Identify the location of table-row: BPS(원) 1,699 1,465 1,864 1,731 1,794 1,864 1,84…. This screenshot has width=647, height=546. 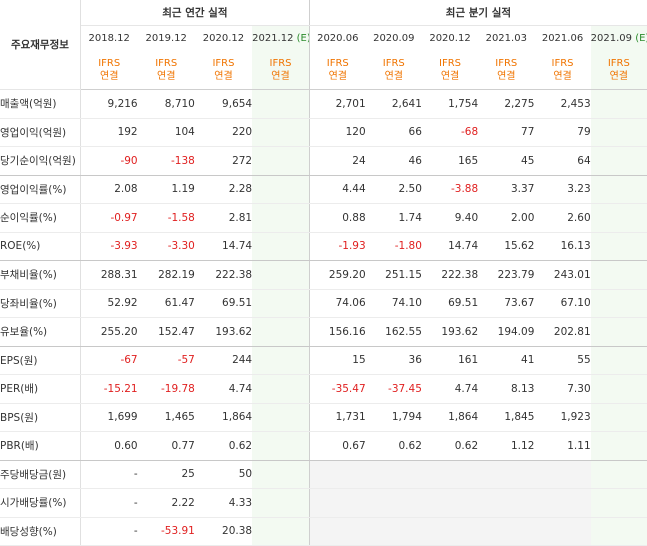
(323, 417).